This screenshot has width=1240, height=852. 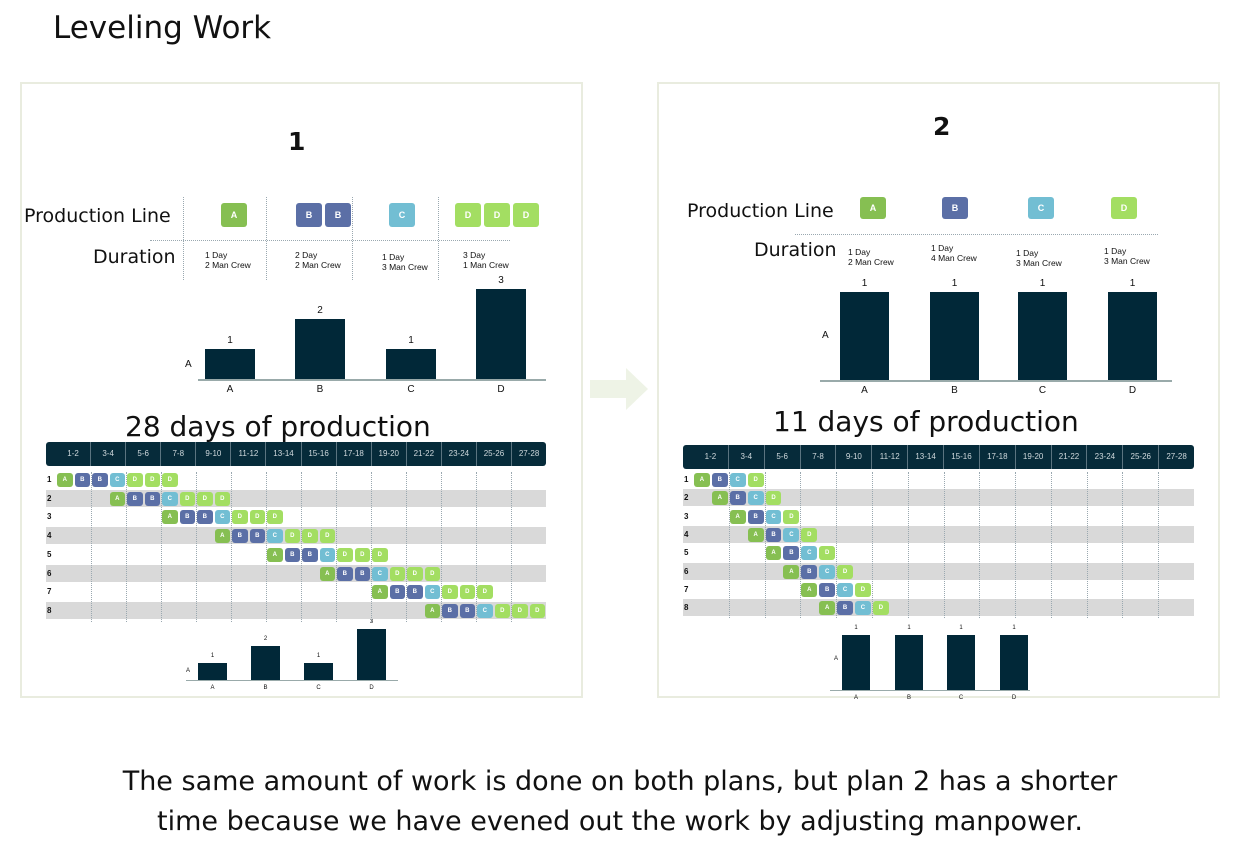 What do you see at coordinates (1032, 457) in the screenshot?
I see `gantt-column-header: 19-20` at bounding box center [1032, 457].